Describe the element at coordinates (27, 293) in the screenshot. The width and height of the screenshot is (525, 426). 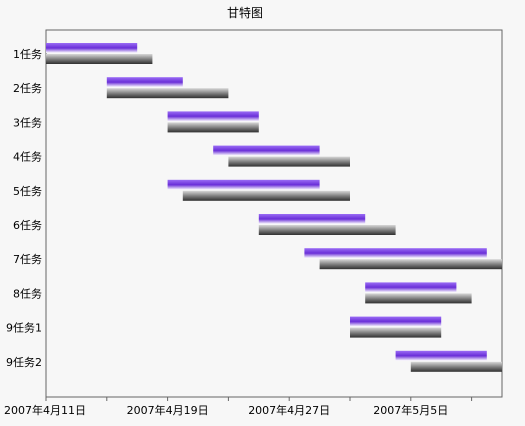
I see `y-tick-label: 8任务` at that location.